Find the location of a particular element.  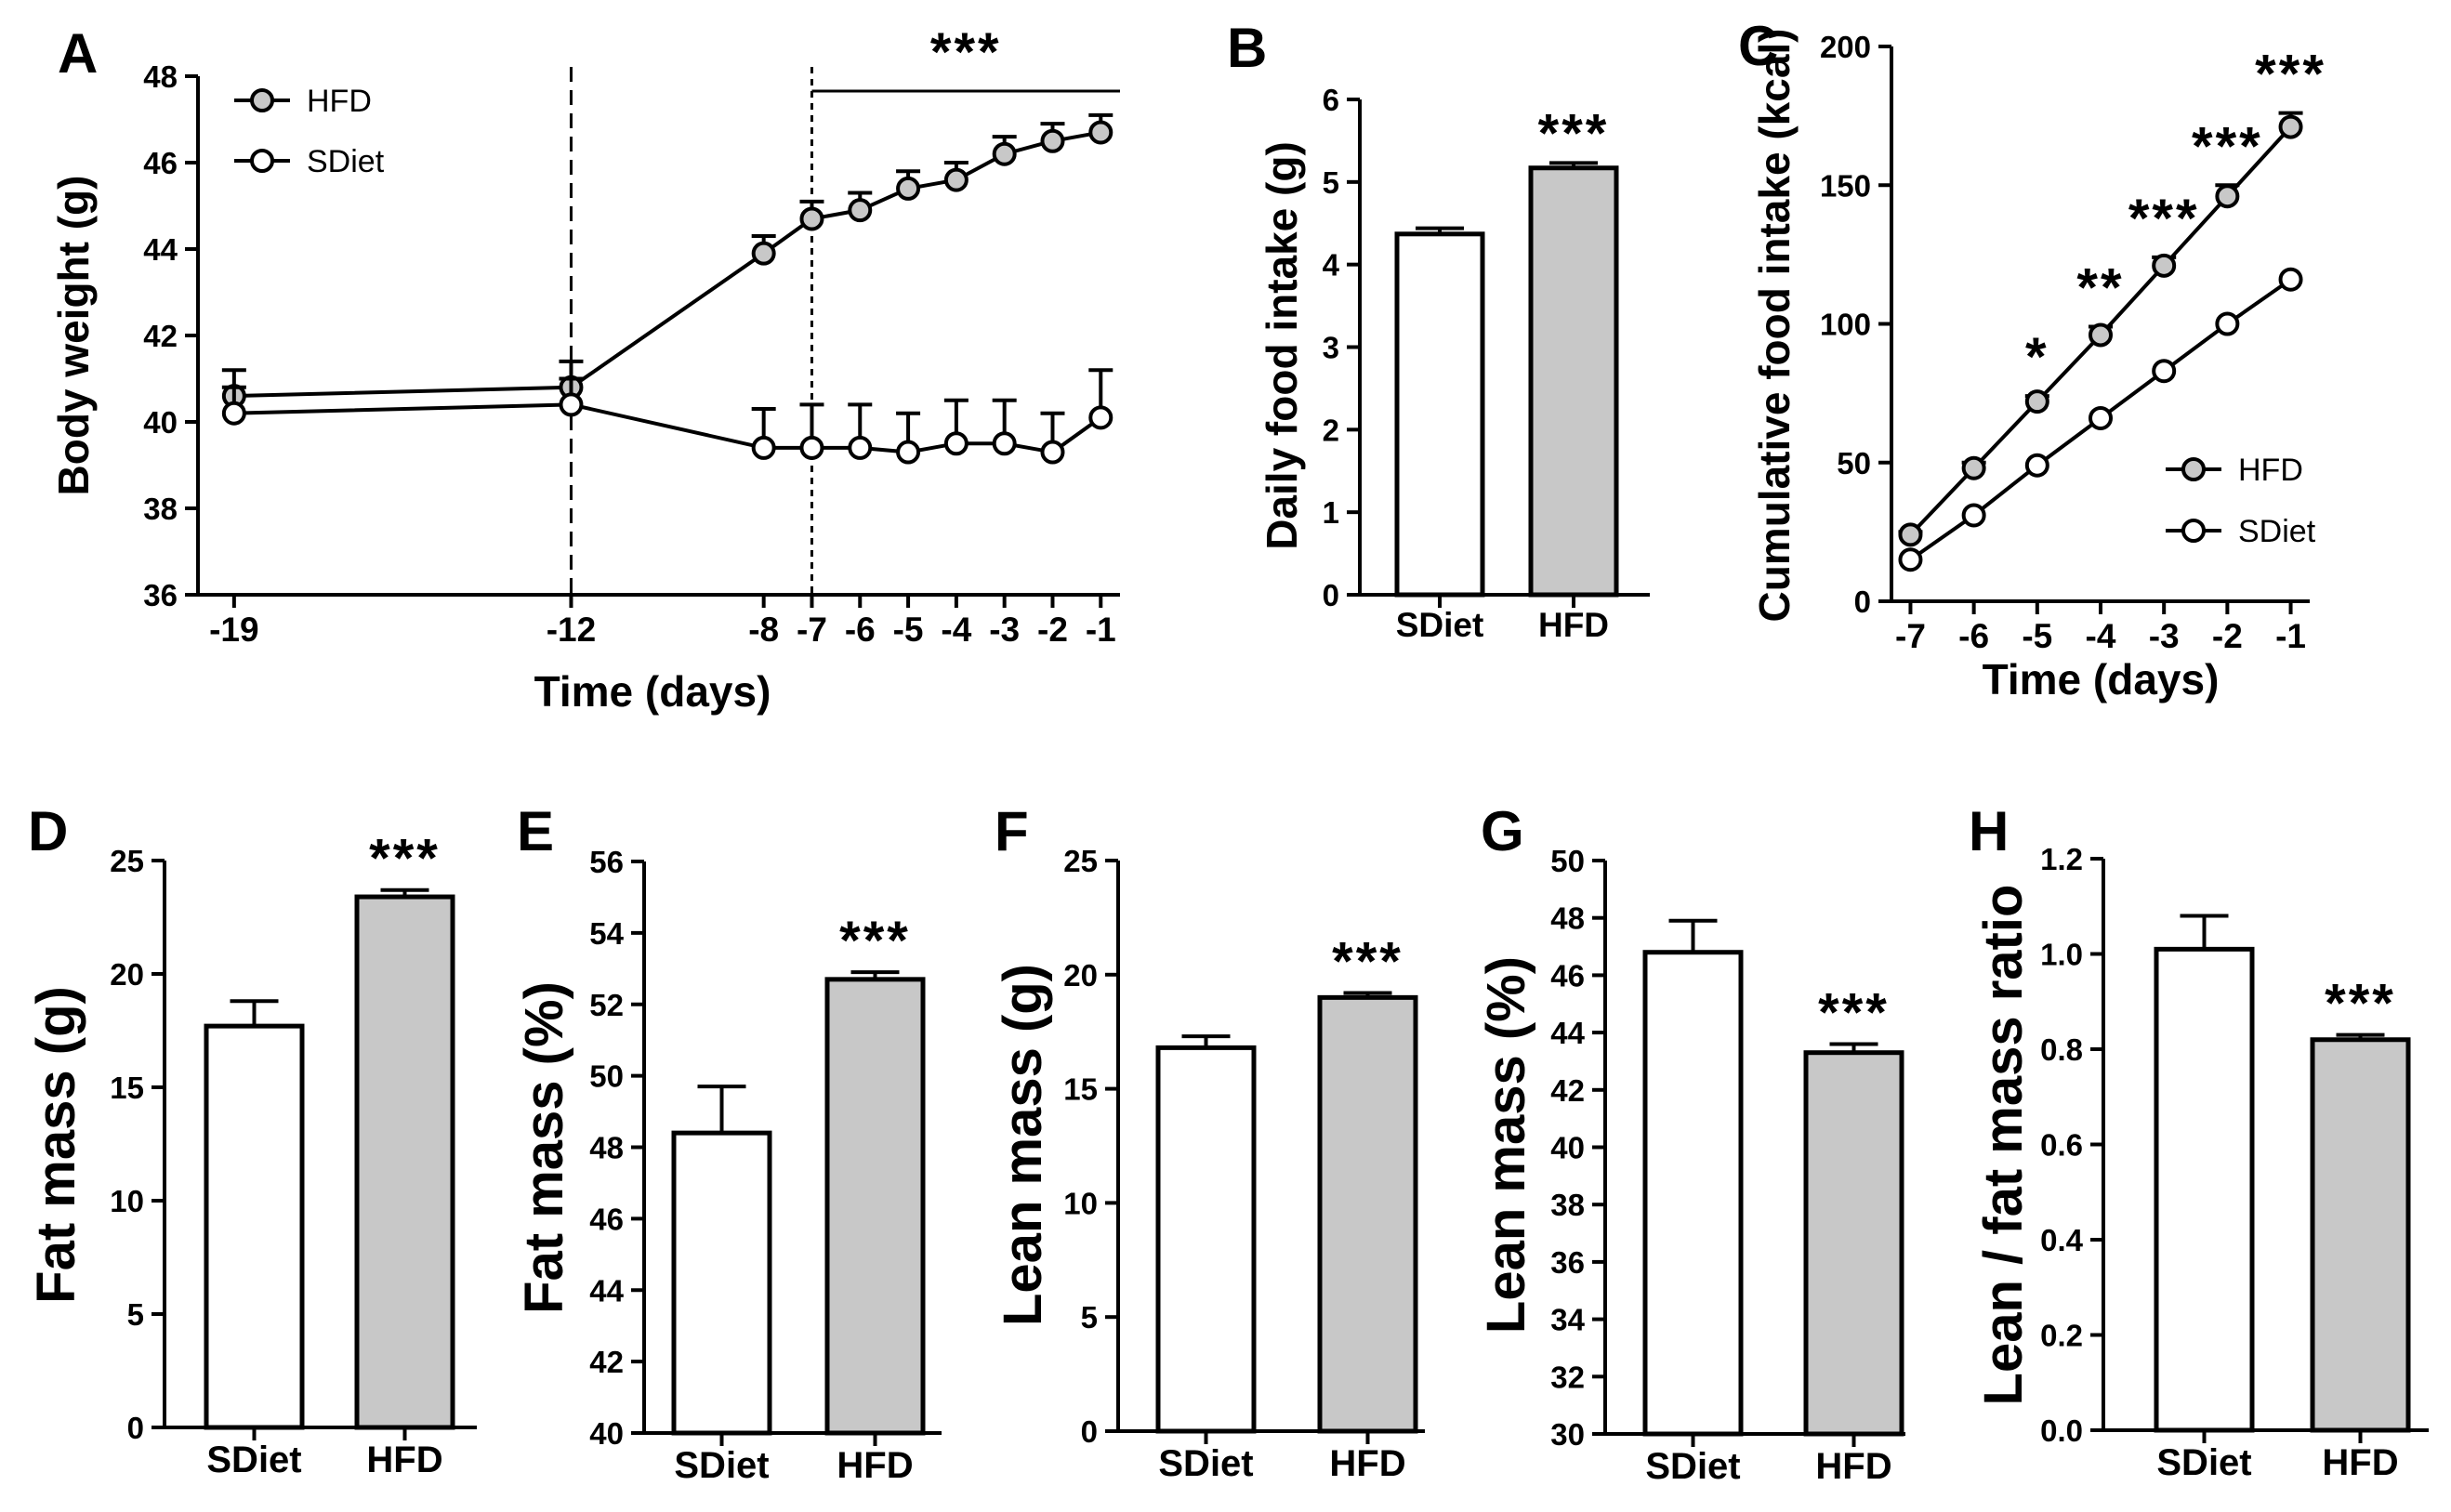

x-tick-label: -7 is located at coordinates (812, 630).